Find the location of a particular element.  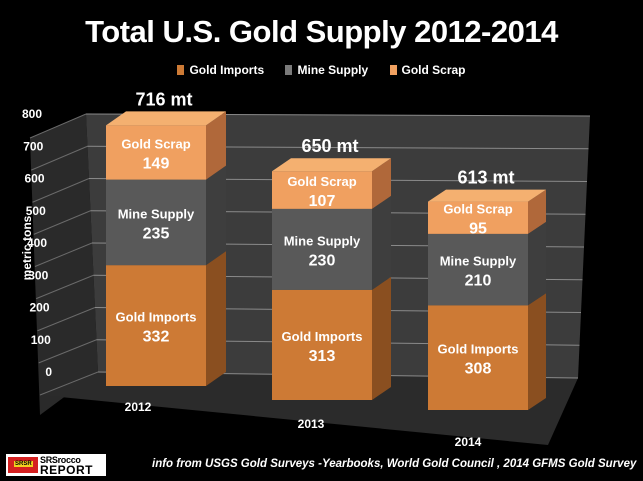

bar-segment-mine-supply-2014: Mine Supply 210 is located at coordinates (487, 263).